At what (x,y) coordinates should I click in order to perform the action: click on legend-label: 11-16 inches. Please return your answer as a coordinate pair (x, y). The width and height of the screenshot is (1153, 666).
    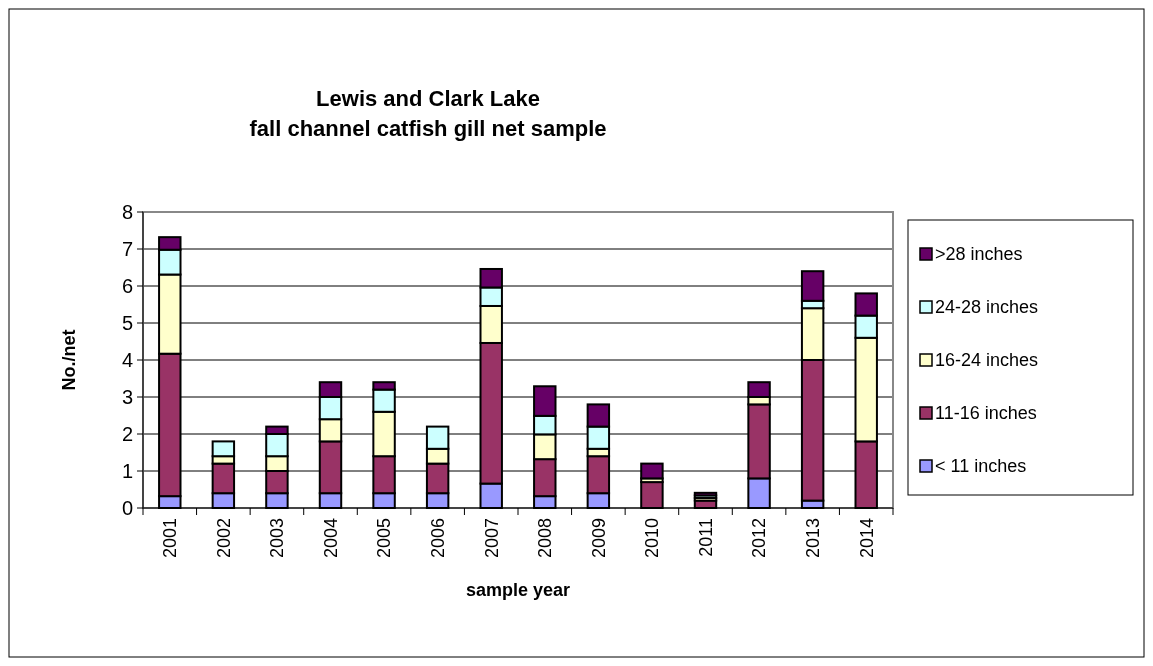
    Looking at the image, I should click on (986, 413).